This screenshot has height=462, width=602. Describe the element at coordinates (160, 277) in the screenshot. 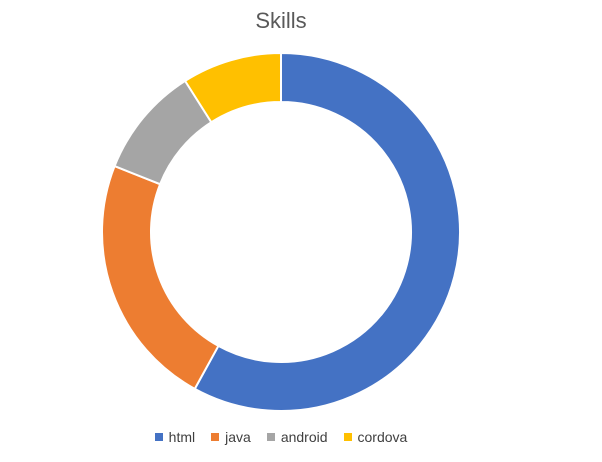

I see `donut-slice-java` at that location.